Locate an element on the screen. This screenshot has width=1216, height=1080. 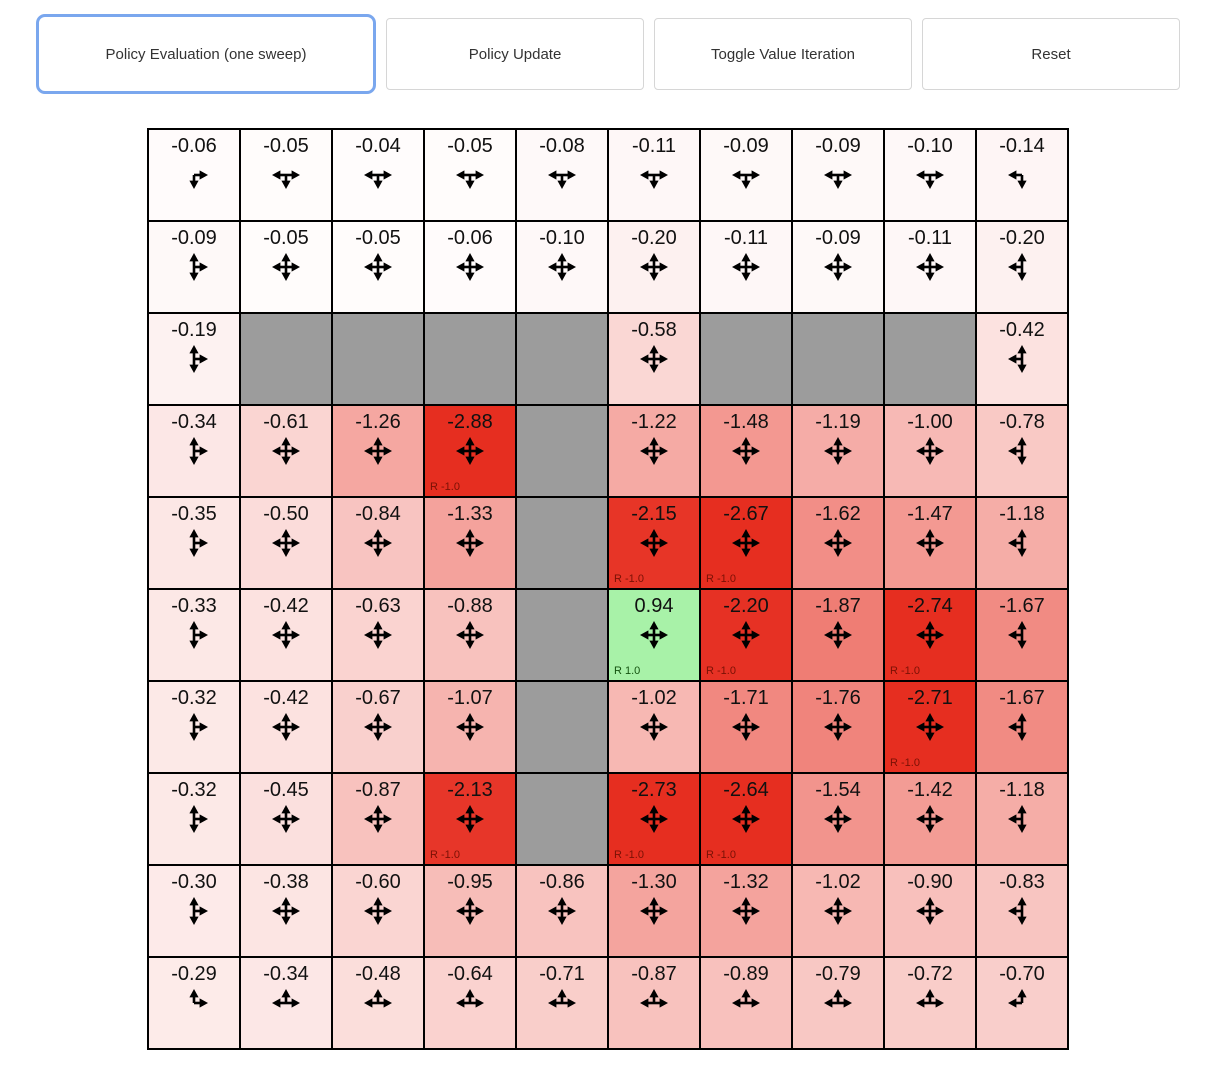
grid-cell: -0.34 is located at coordinates (194, 451).